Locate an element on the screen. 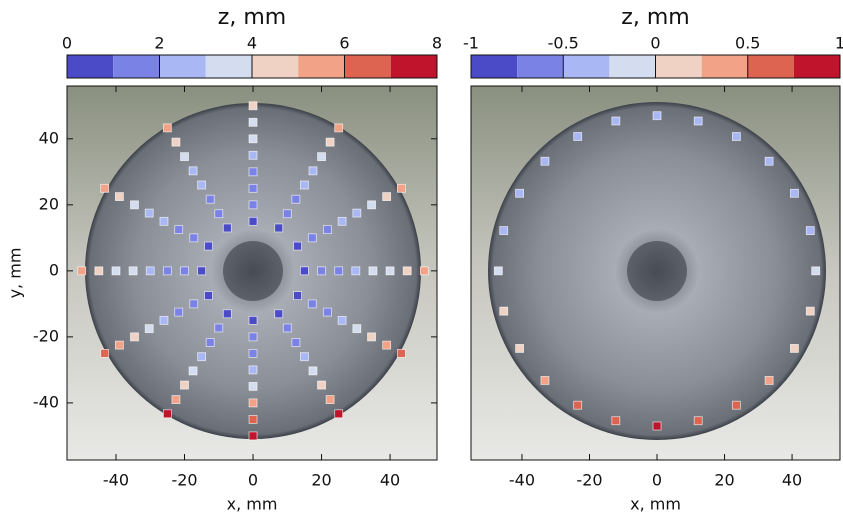 This screenshot has width=843, height=518. x-tick-label: 0 is located at coordinates (657, 480).